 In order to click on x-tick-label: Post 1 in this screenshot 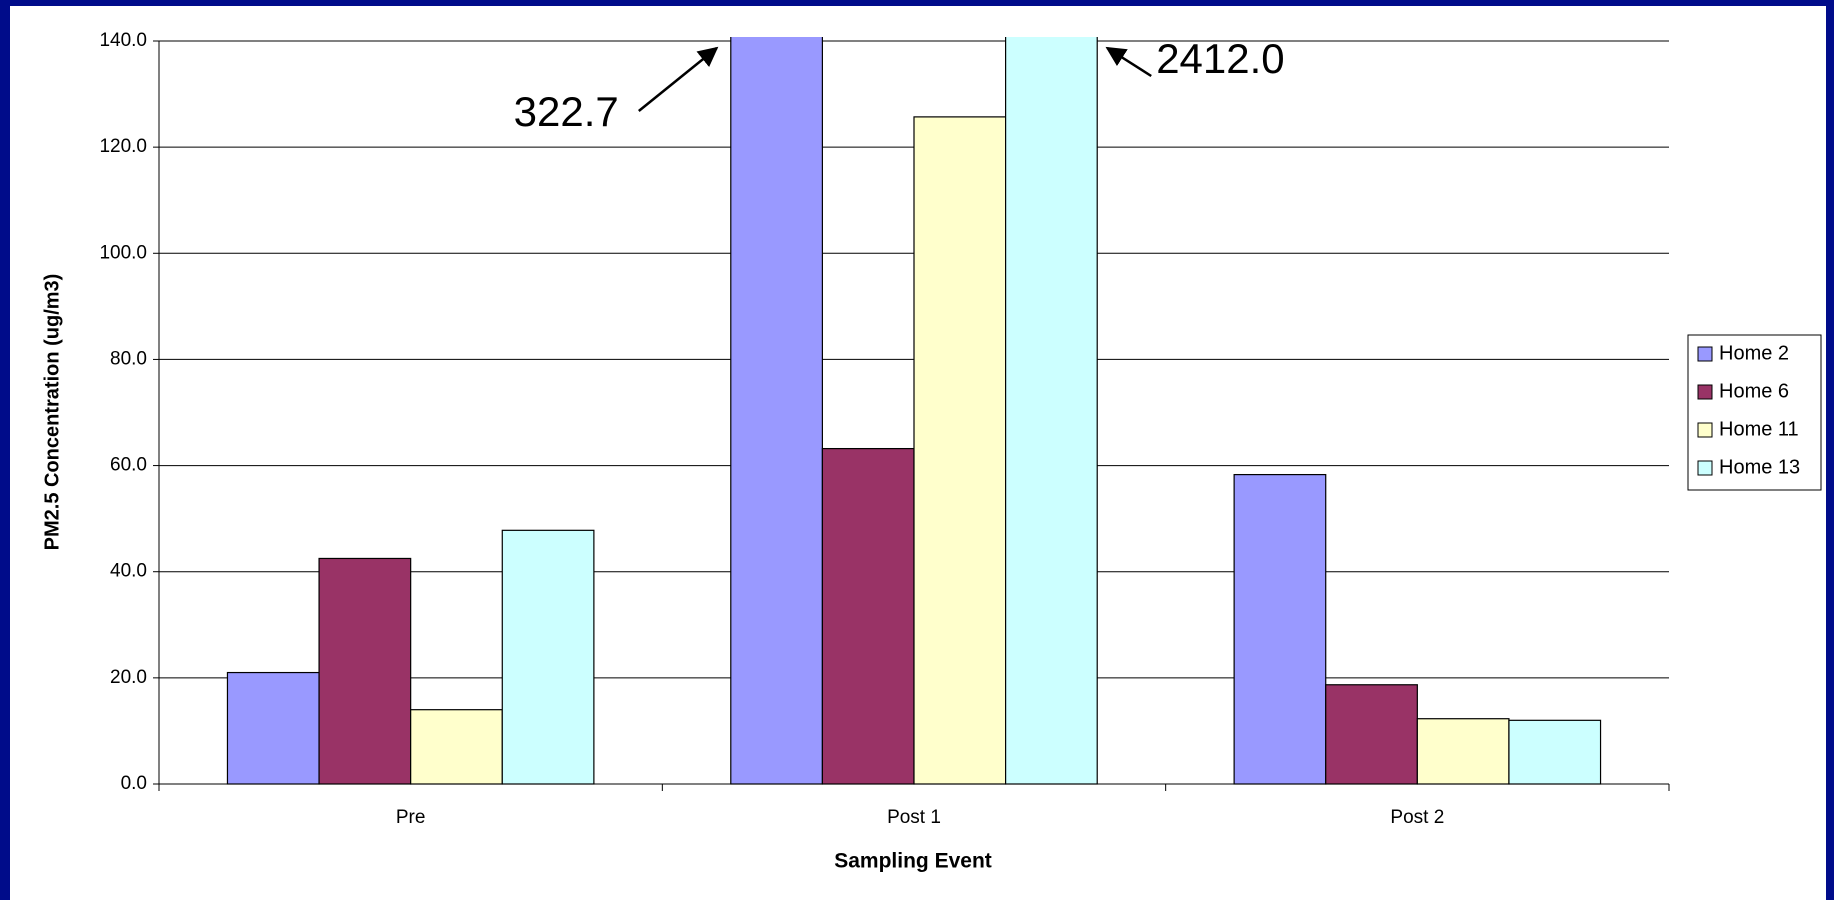, I will do `click(914, 817)`.